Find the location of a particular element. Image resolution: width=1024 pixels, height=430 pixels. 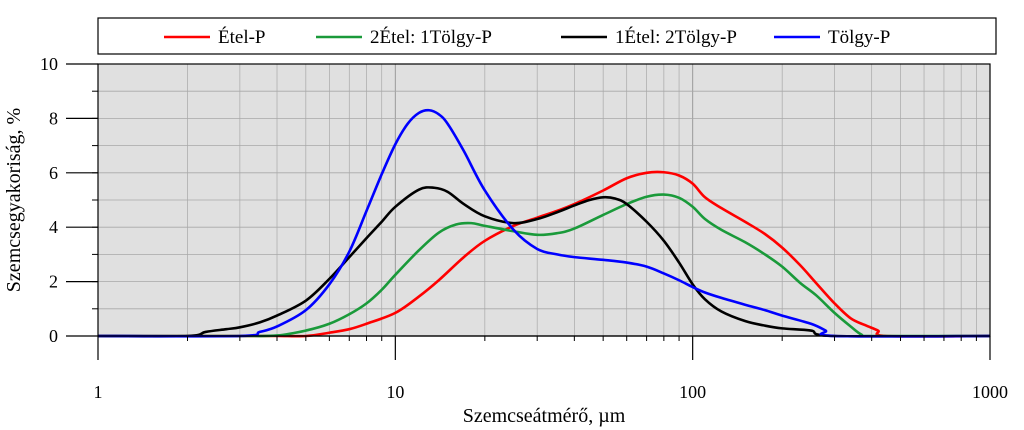

legend-box is located at coordinates (547, 36).